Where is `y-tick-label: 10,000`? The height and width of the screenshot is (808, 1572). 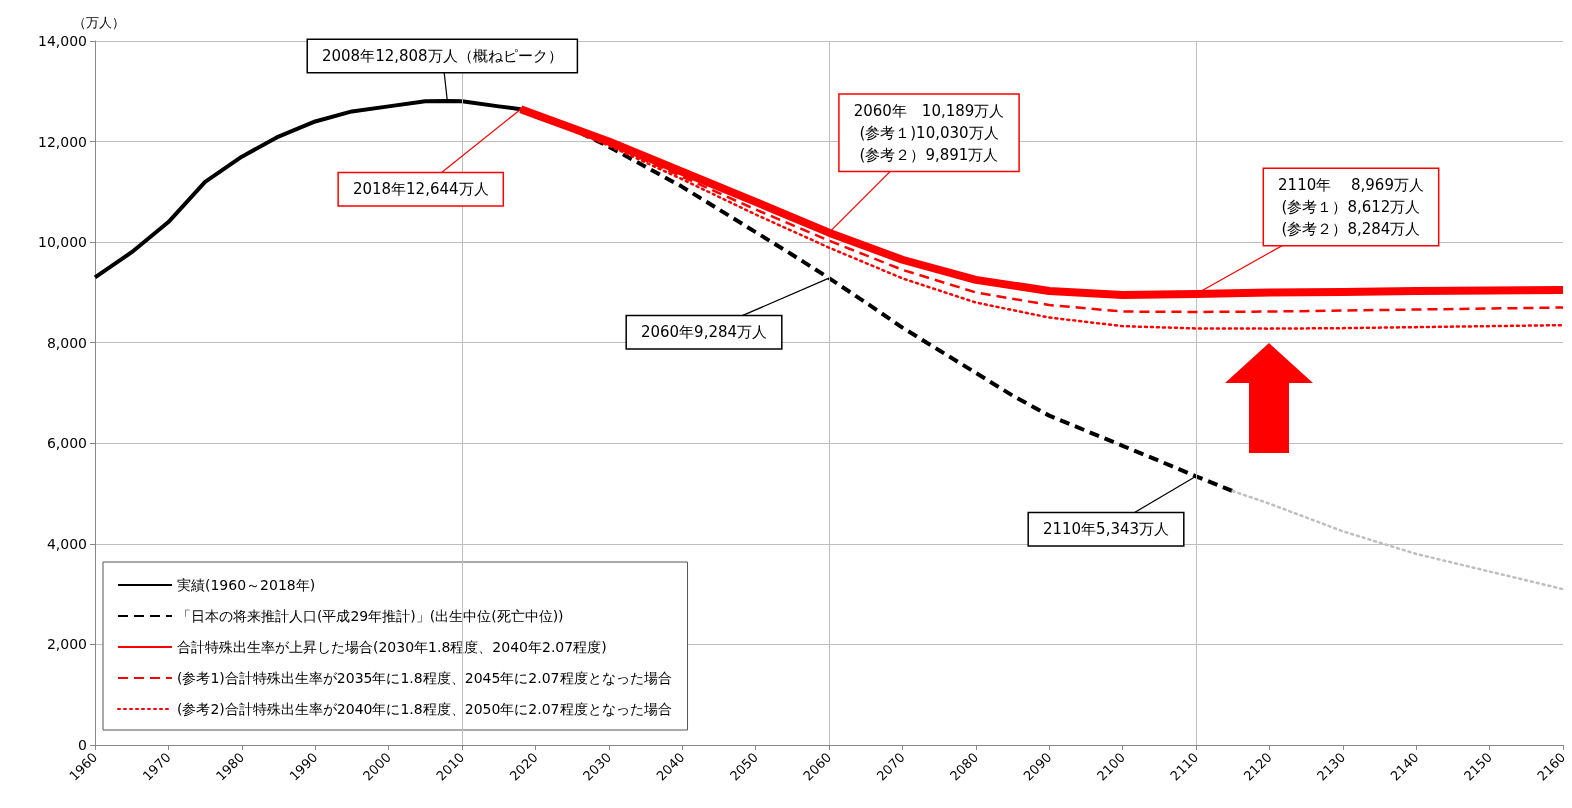 y-tick-label: 10,000 is located at coordinates (62, 242).